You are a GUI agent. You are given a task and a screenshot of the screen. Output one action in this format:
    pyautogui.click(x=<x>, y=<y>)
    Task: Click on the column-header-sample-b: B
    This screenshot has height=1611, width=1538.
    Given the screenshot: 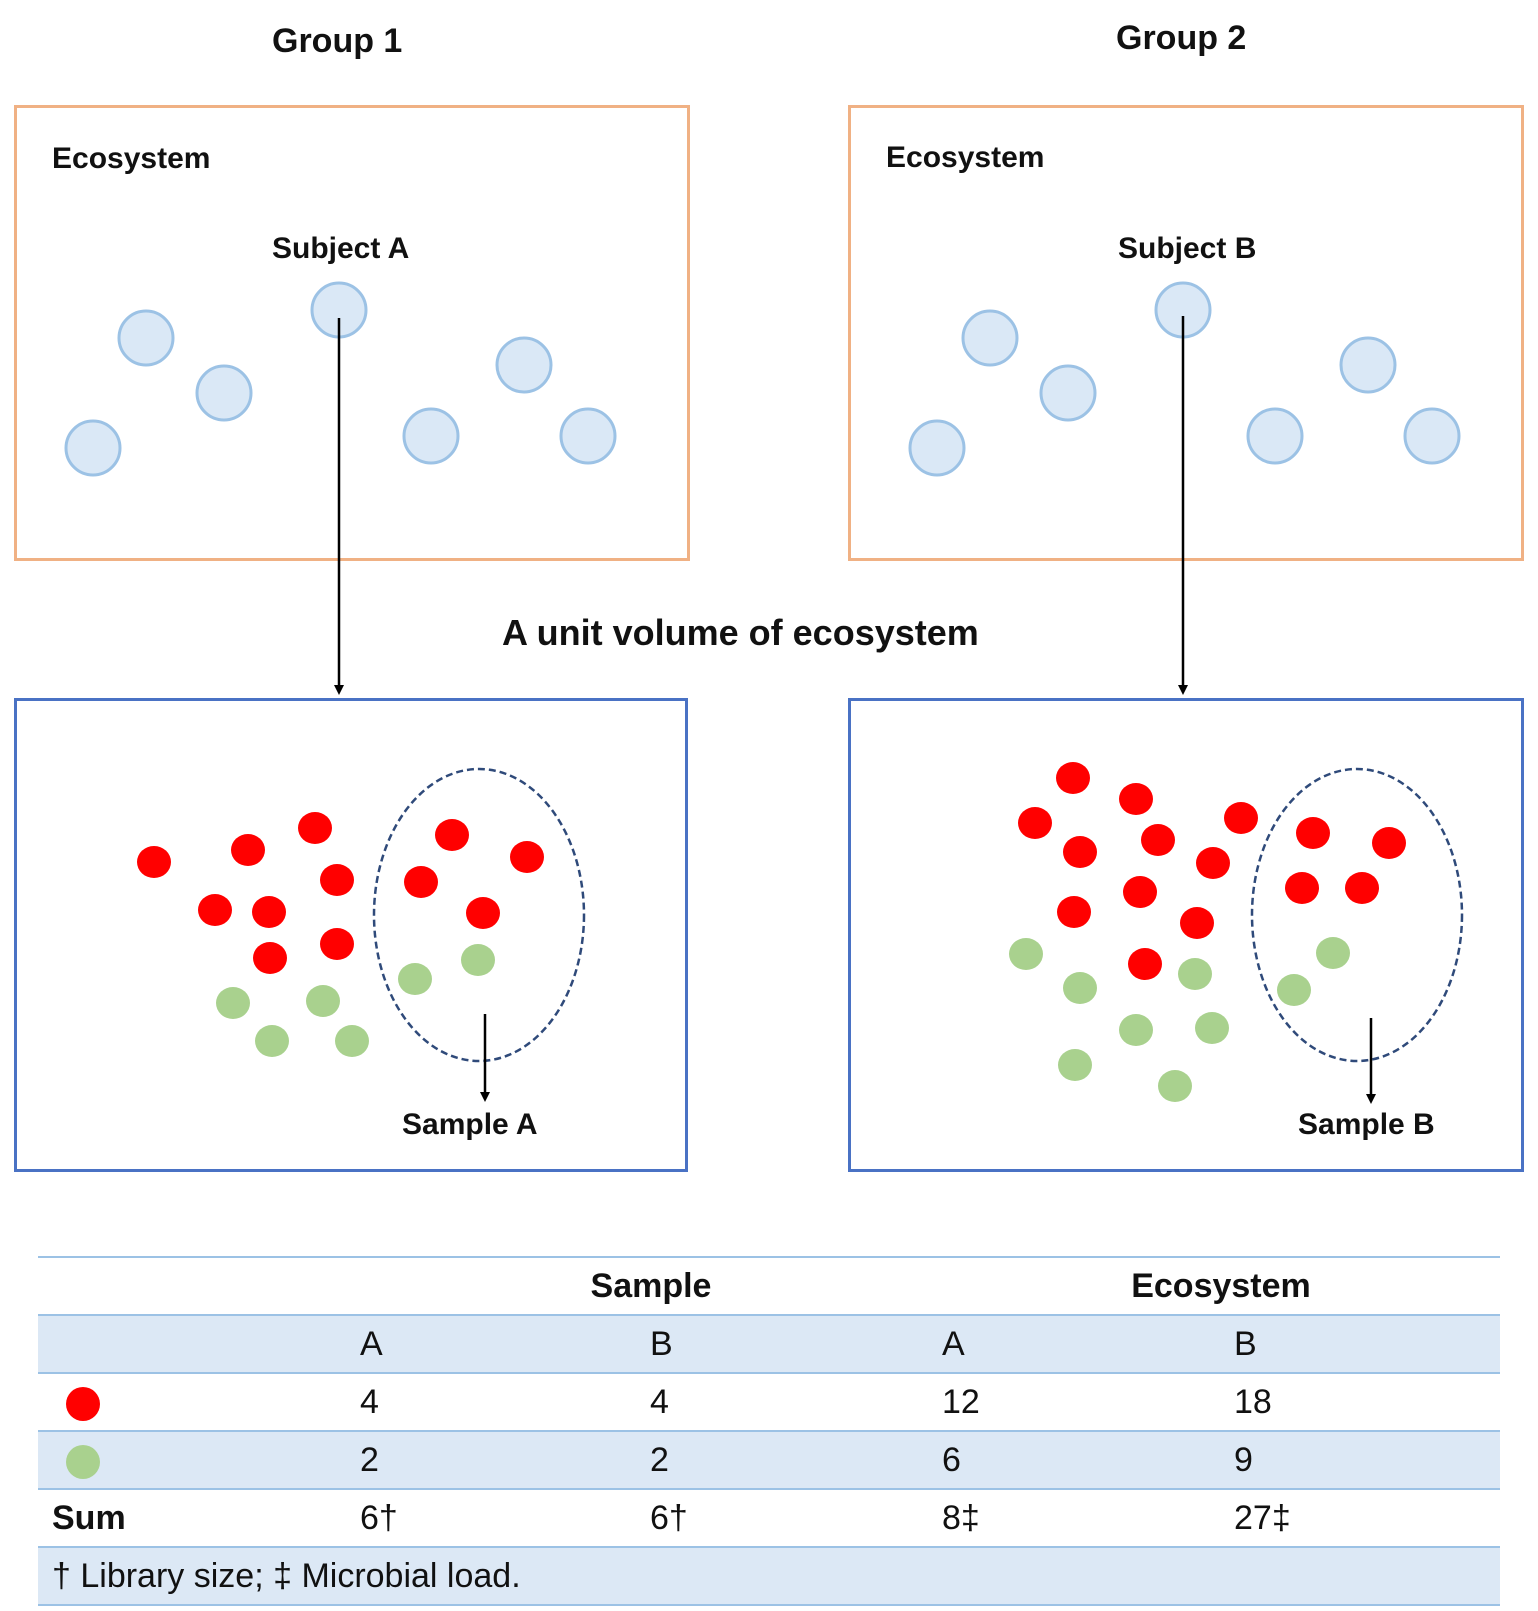 What is the action you would take?
    pyautogui.click(x=796, y=1344)
    